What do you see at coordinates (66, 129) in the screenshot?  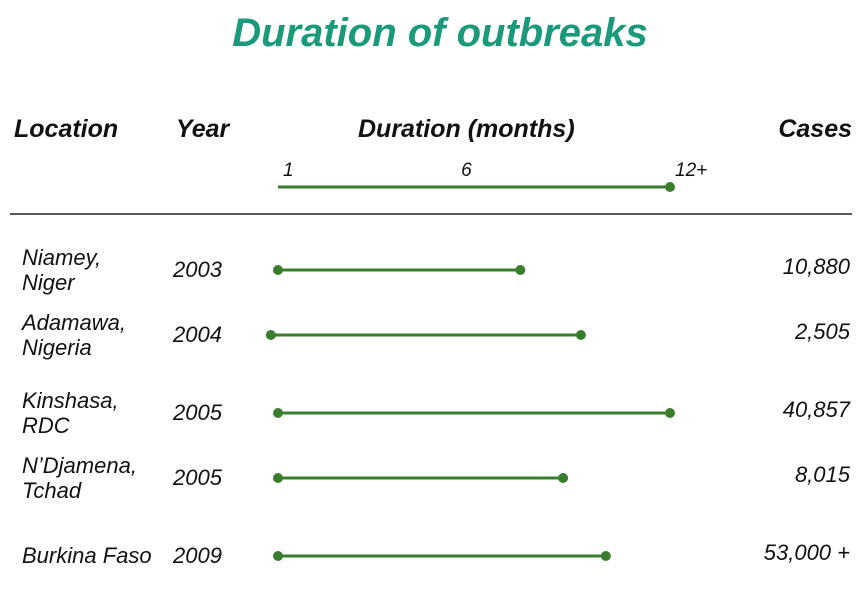 I see `header-location: Location` at bounding box center [66, 129].